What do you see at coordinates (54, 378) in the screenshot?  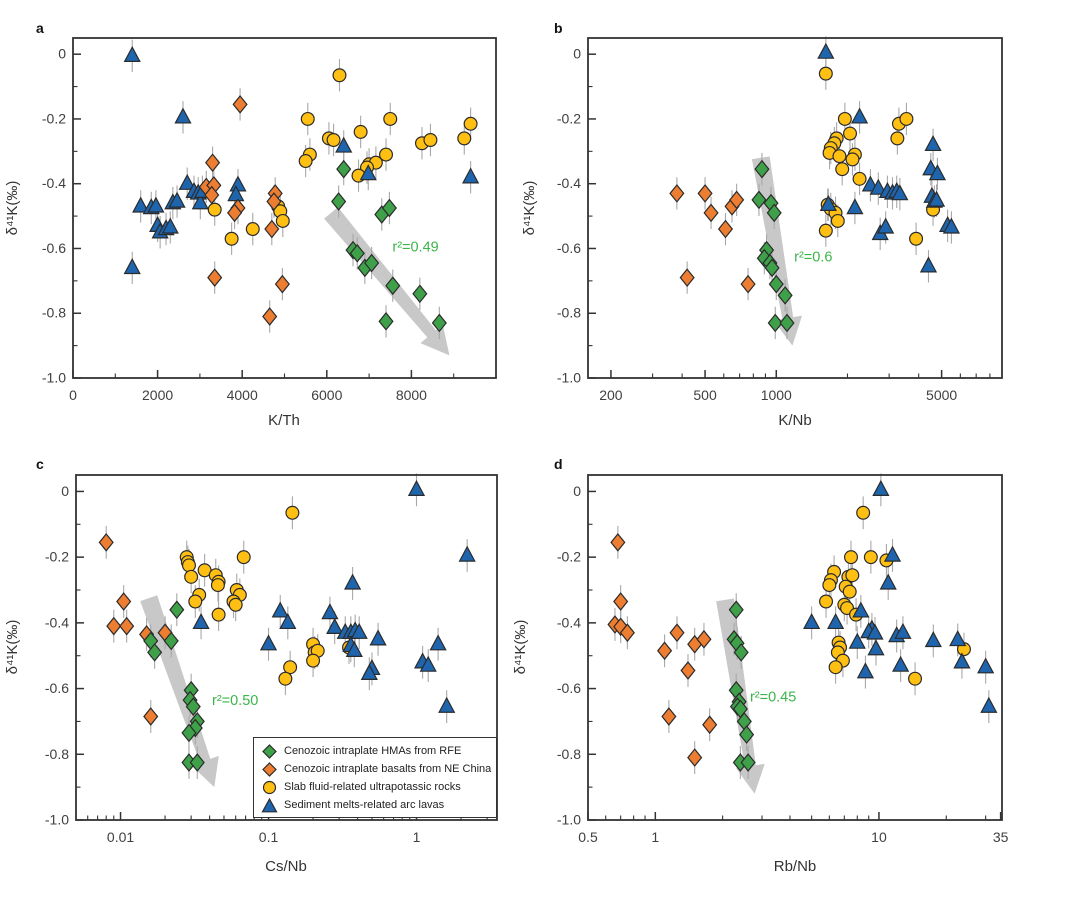 I see `y-tick-label: -1.0` at bounding box center [54, 378].